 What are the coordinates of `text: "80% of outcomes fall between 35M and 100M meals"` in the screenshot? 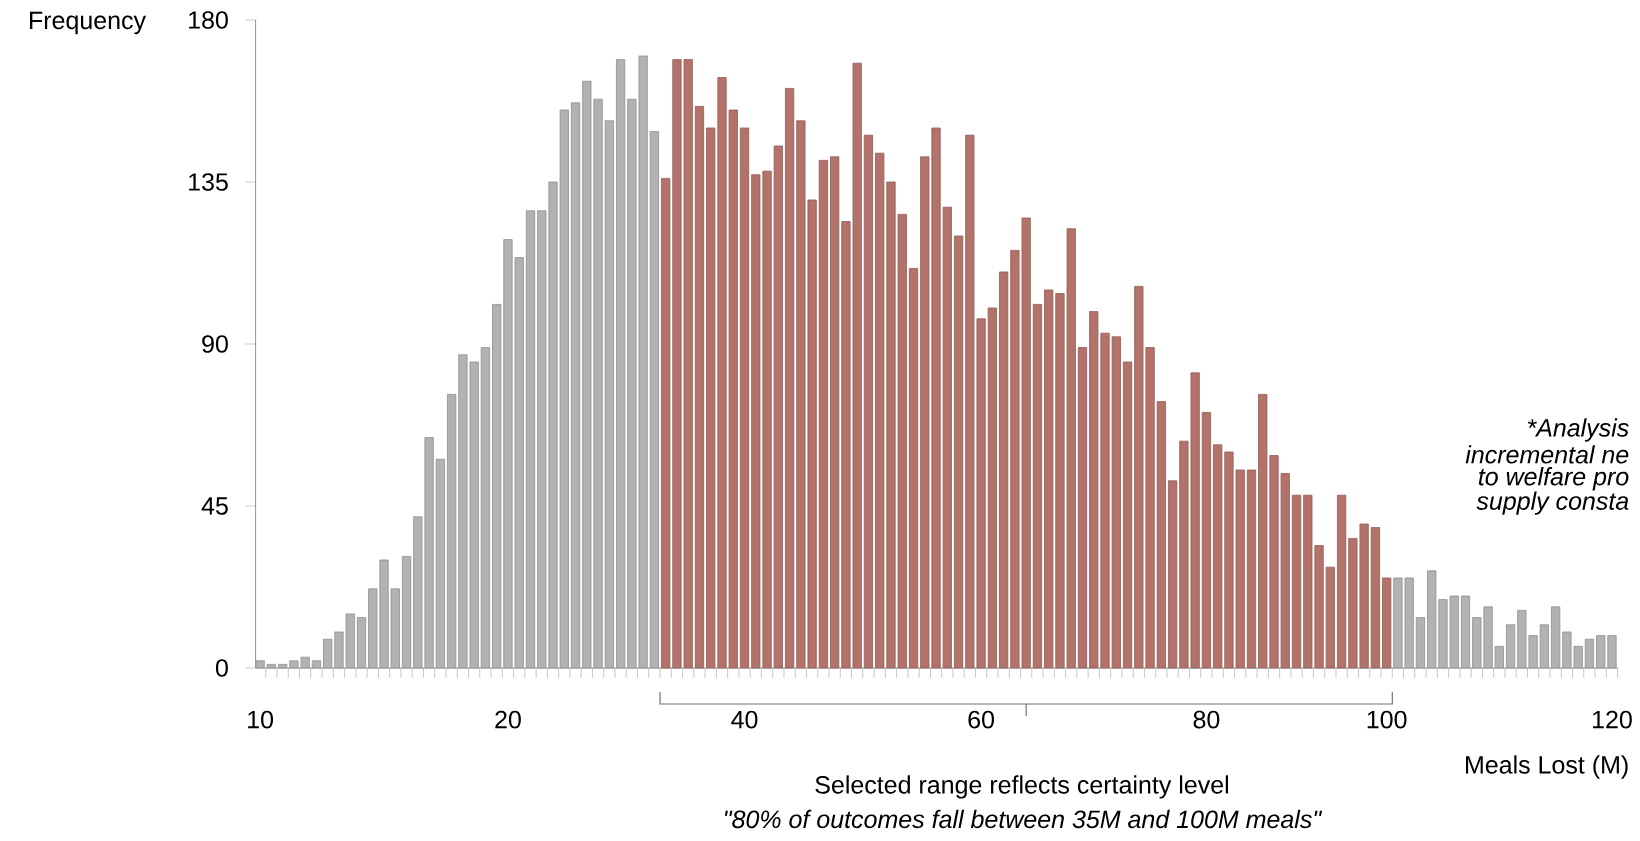 It's located at (1023, 819).